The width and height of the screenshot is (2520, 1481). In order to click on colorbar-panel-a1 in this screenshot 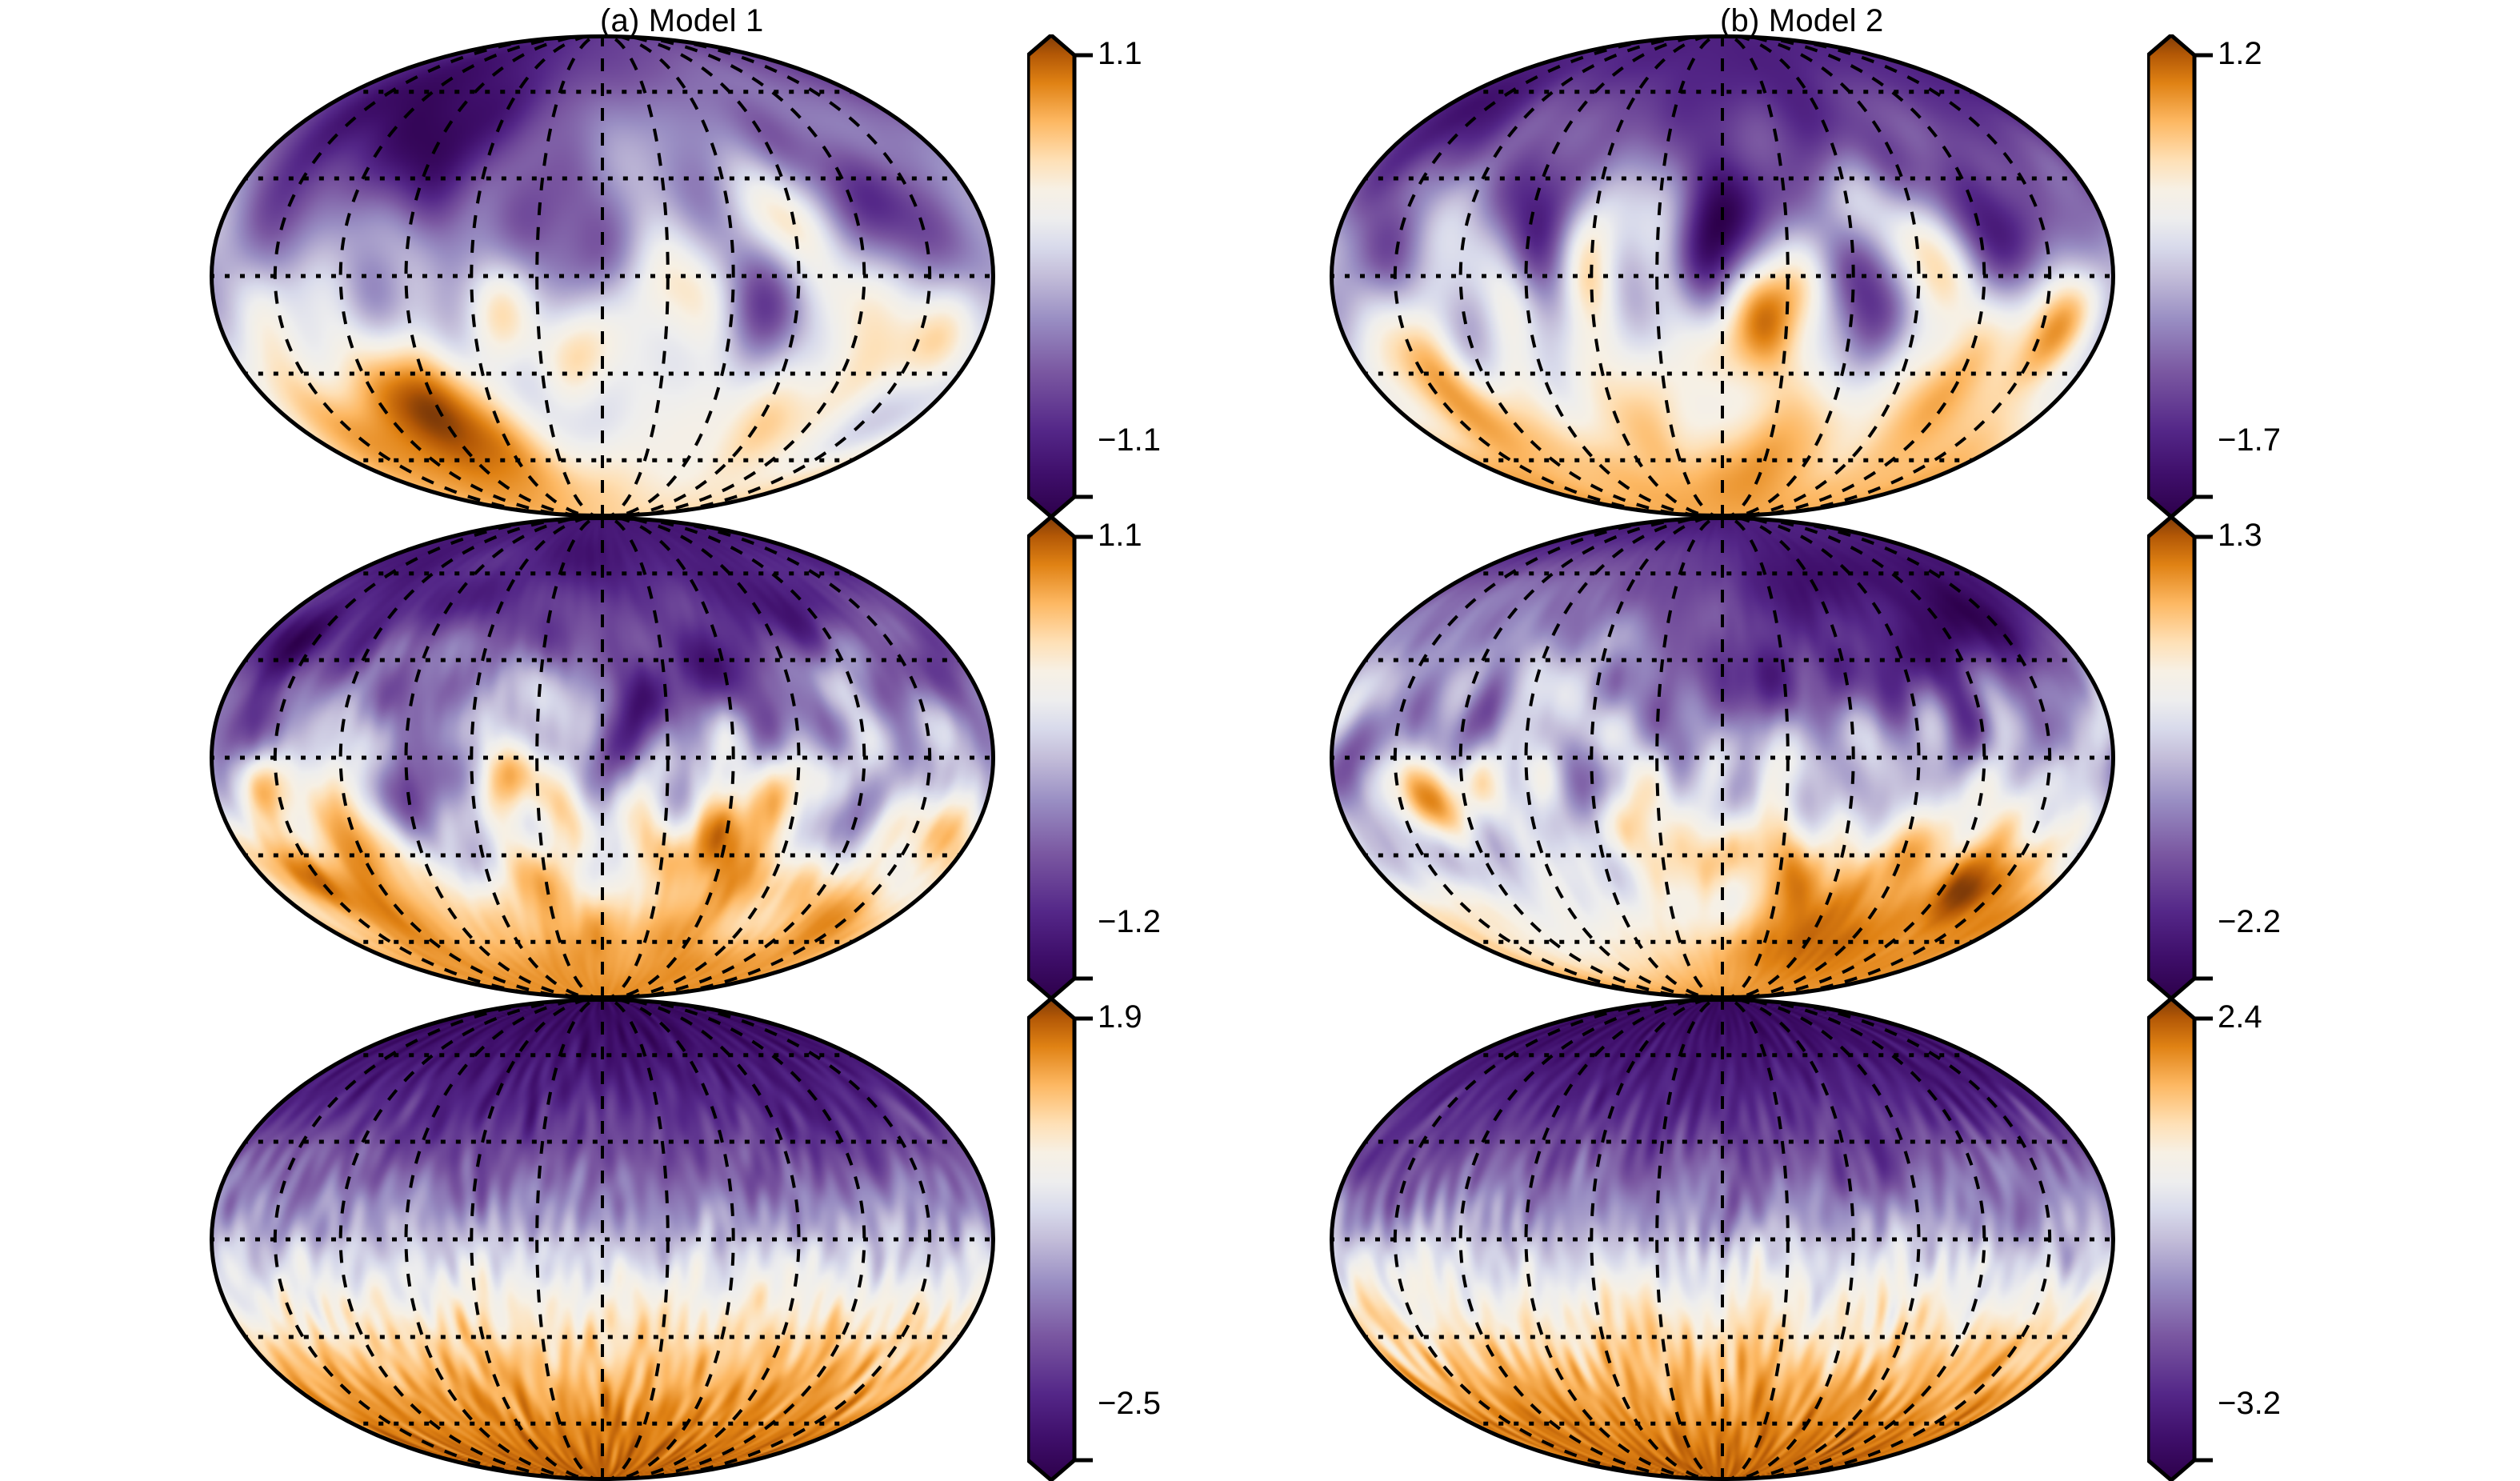, I will do `click(1060, 276)`.